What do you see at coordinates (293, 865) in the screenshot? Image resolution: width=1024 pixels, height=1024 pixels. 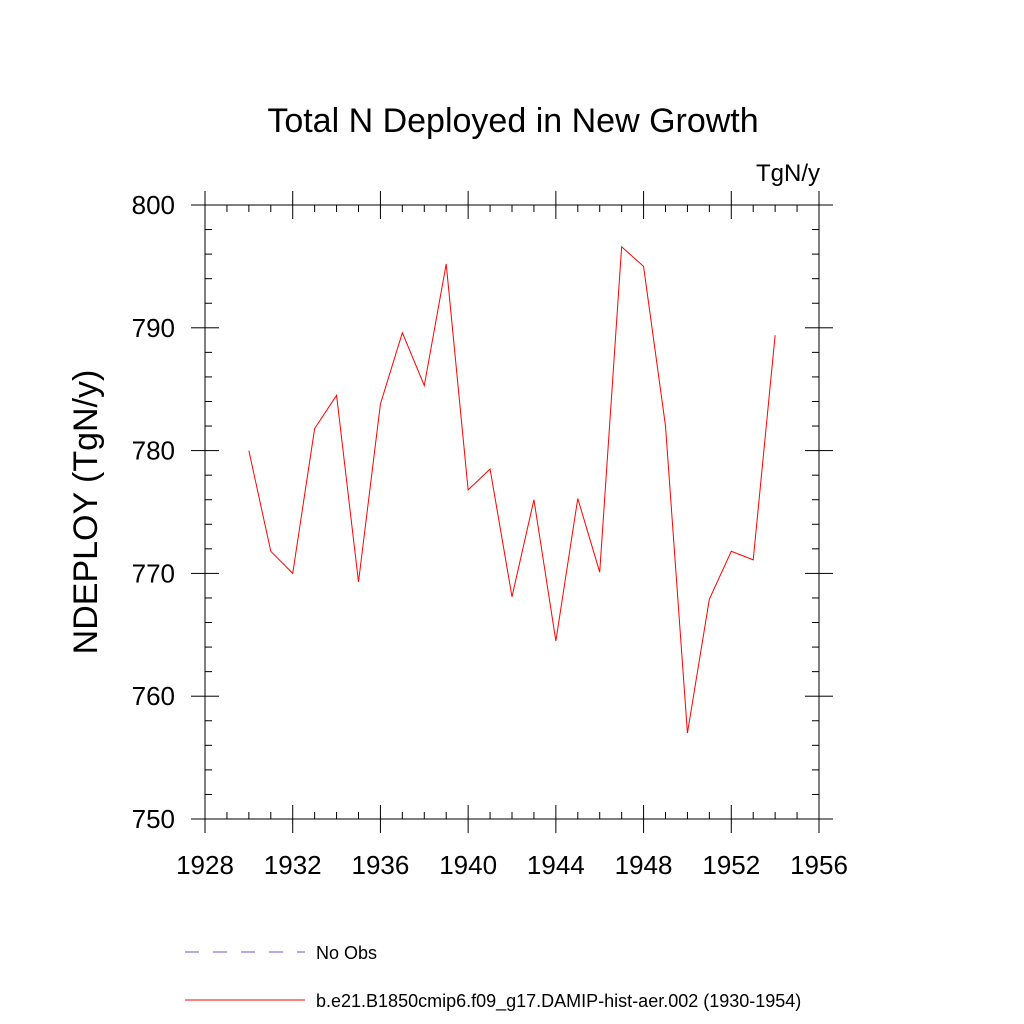 I see `x-tick-label: 1932` at bounding box center [293, 865].